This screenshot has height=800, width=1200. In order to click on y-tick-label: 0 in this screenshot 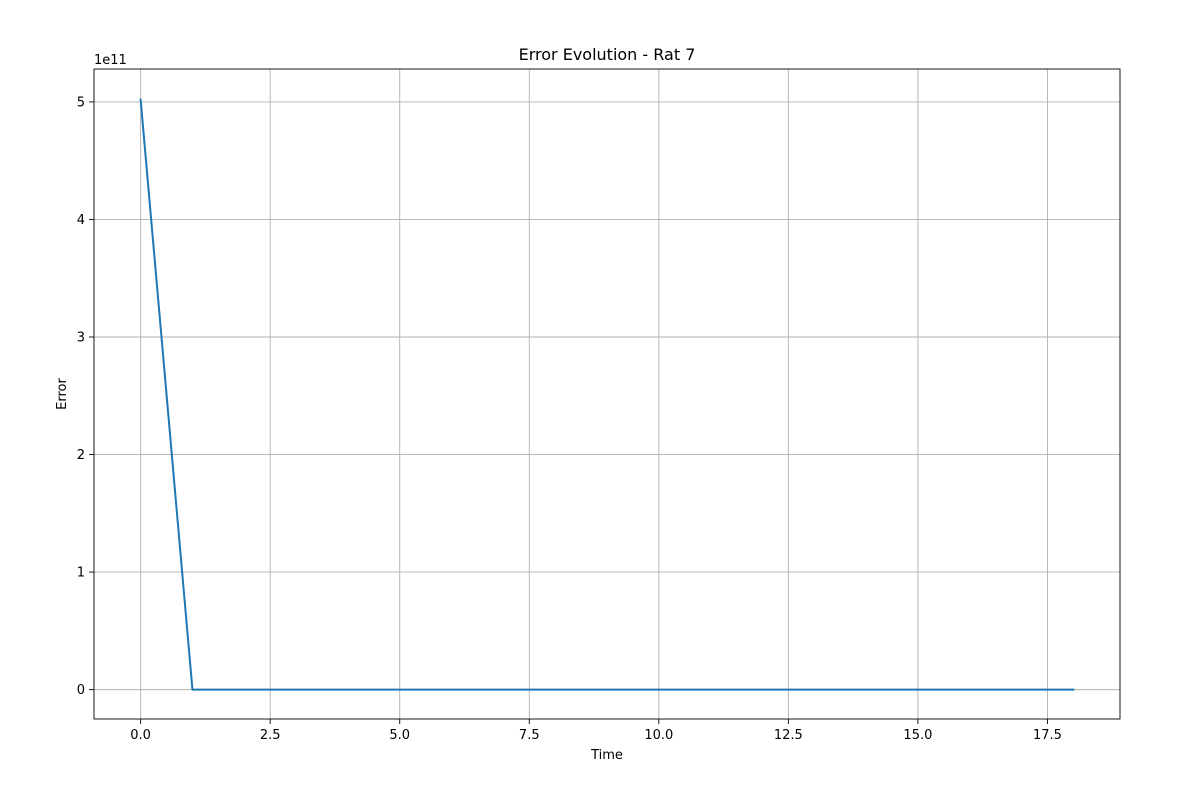, I will do `click(81, 690)`.